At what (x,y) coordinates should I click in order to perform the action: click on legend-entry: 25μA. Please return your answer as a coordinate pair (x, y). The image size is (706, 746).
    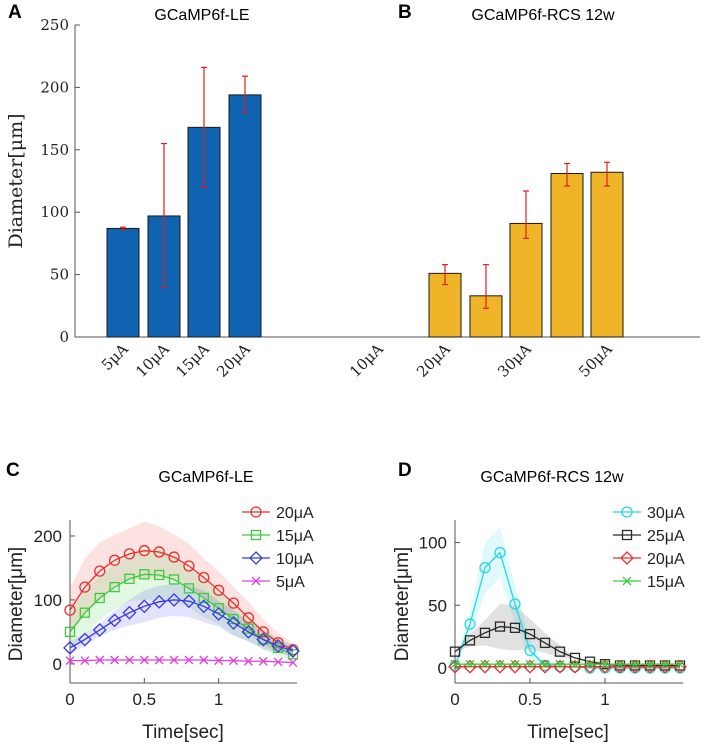
    Looking at the image, I should click on (666, 536).